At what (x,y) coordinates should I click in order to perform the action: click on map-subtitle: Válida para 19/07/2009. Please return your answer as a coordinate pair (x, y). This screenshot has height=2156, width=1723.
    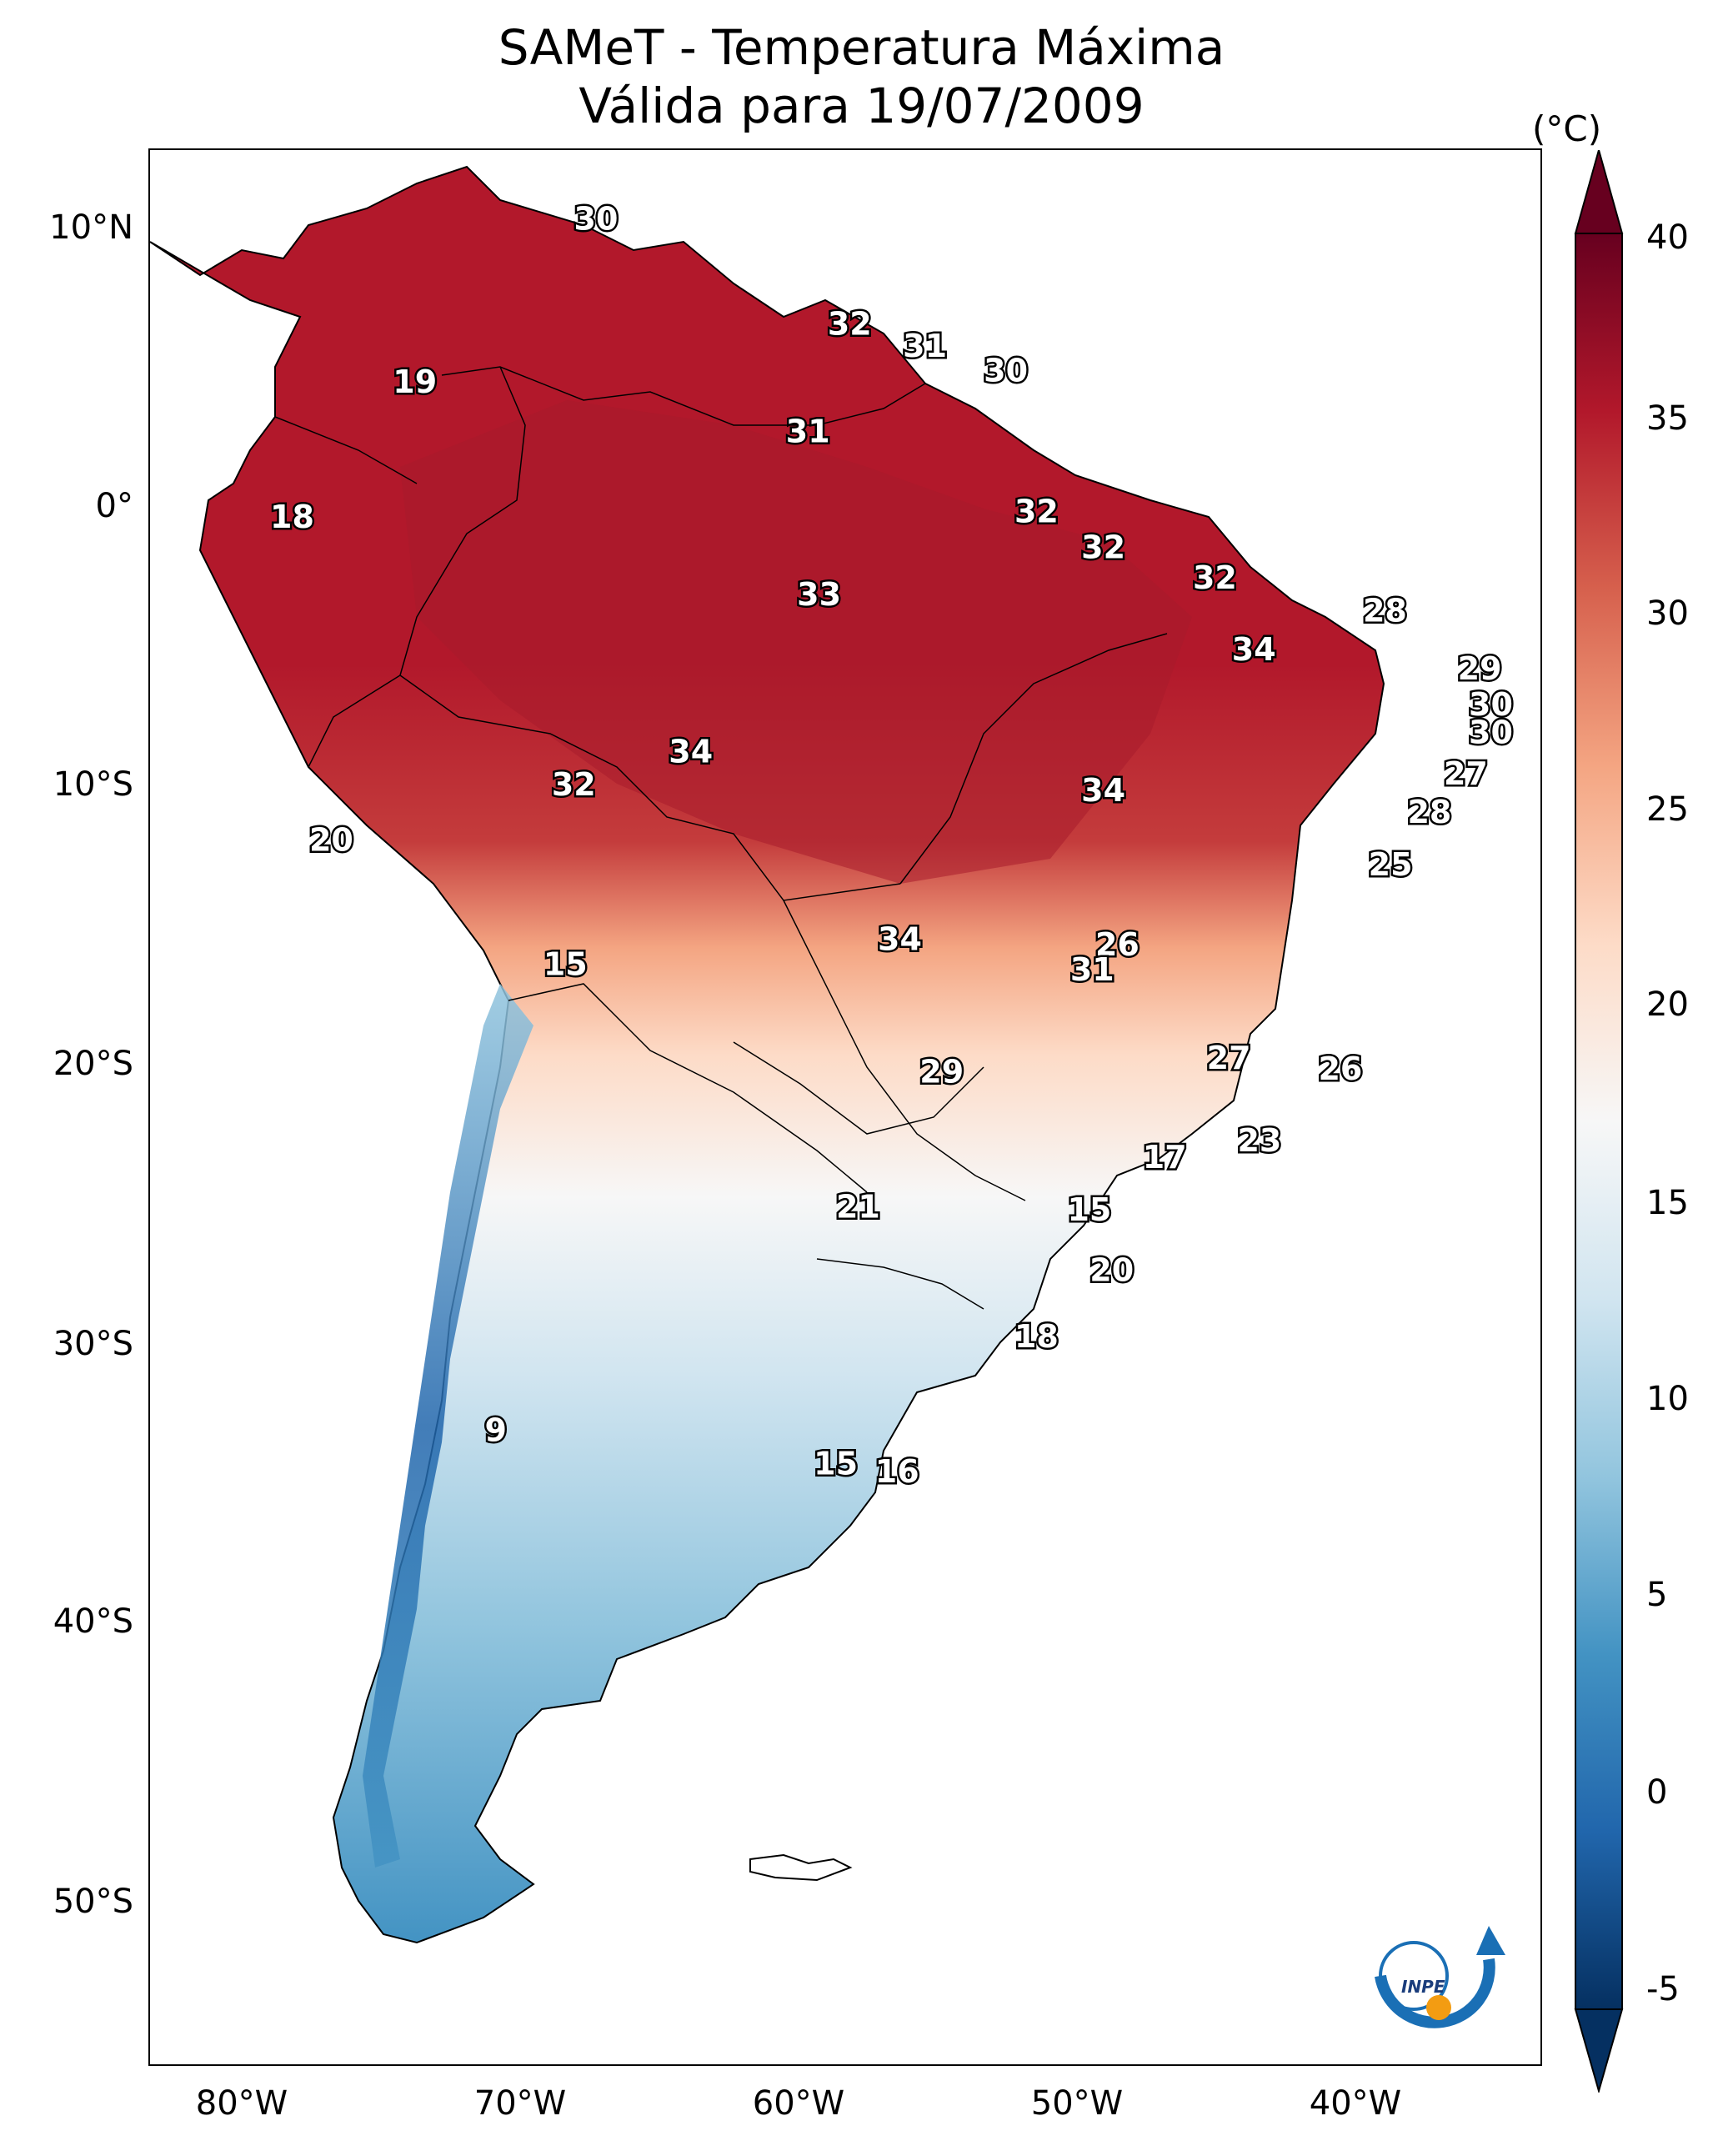
    Looking at the image, I should click on (861, 106).